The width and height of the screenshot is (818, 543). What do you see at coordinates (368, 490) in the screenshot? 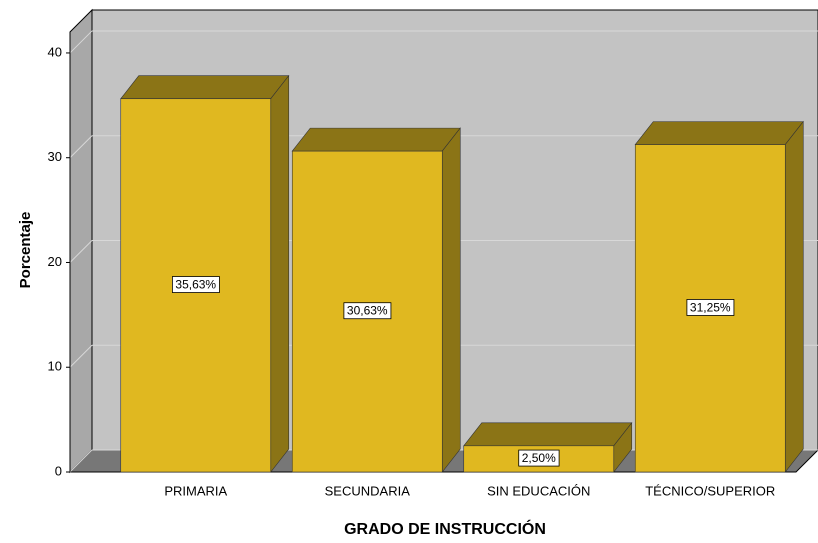
I see `x-tick-label: SECUNDARIA` at bounding box center [368, 490].